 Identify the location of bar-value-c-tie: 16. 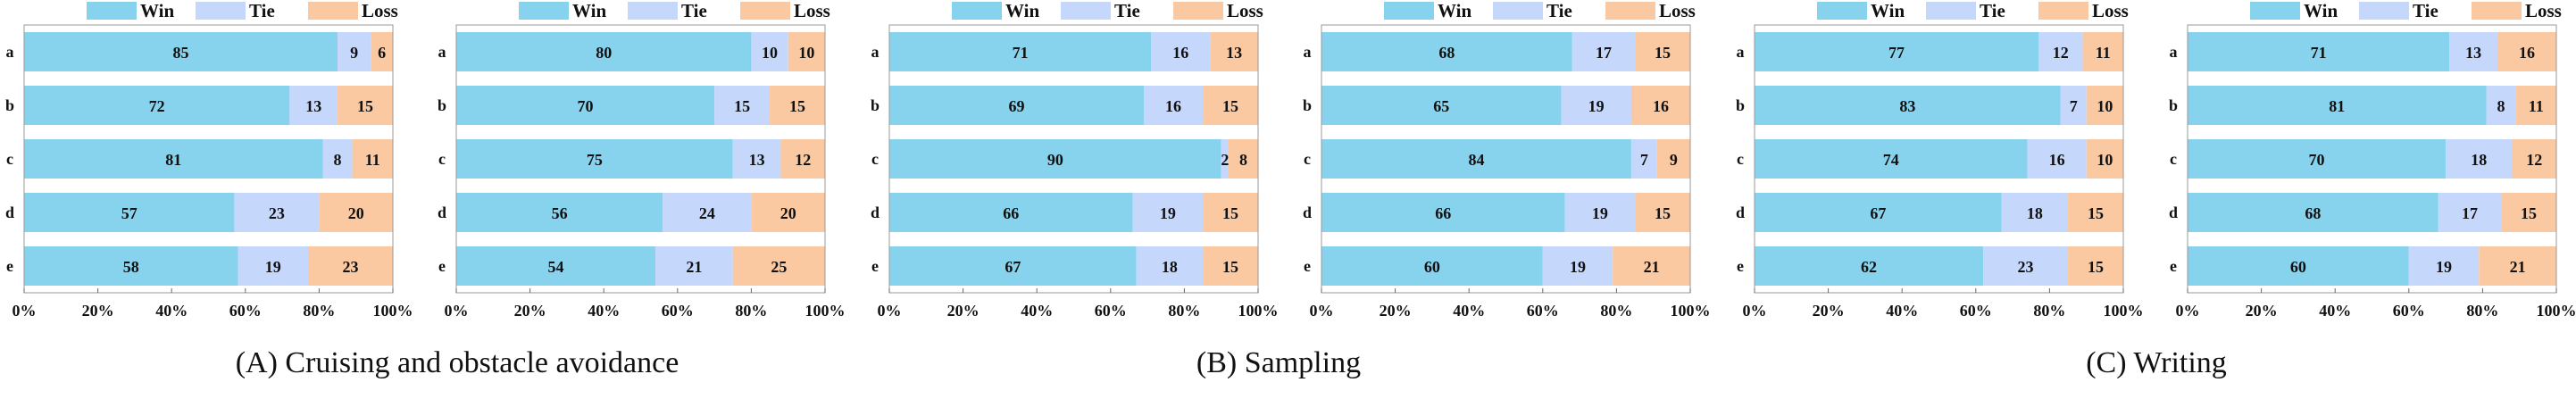
(2057, 160).